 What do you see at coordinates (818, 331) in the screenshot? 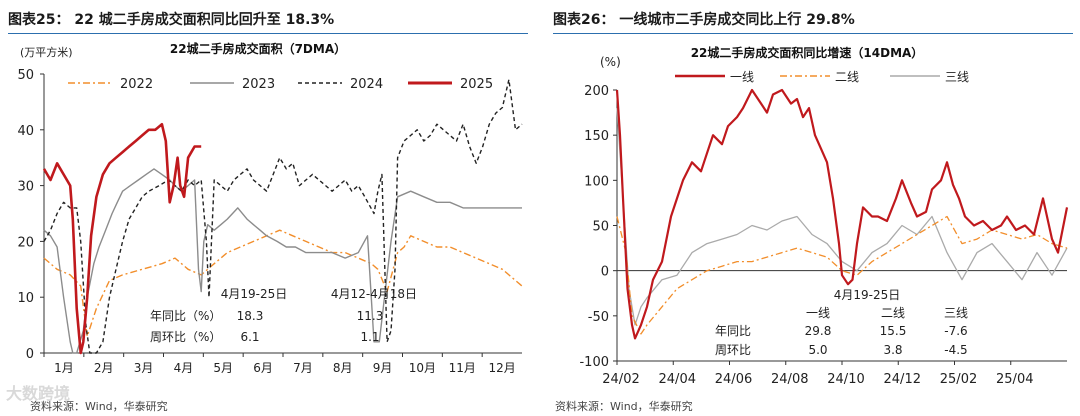
I see `annotation-value: 29.8` at bounding box center [818, 331].